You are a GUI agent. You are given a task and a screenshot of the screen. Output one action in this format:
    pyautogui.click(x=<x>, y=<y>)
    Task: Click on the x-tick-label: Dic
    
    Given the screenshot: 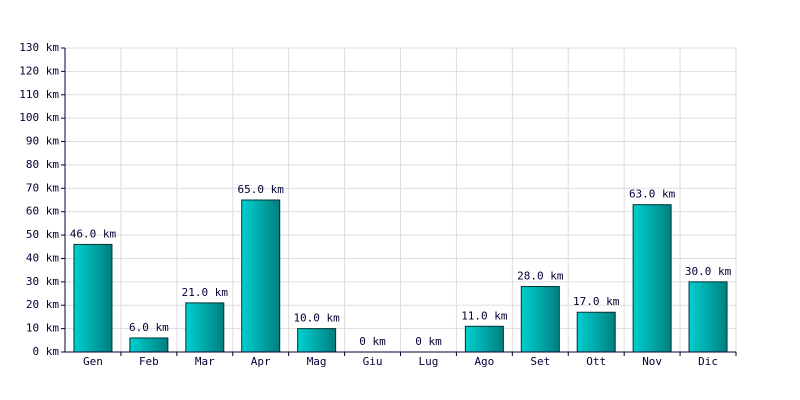 What is the action you would take?
    pyautogui.click(x=708, y=361)
    